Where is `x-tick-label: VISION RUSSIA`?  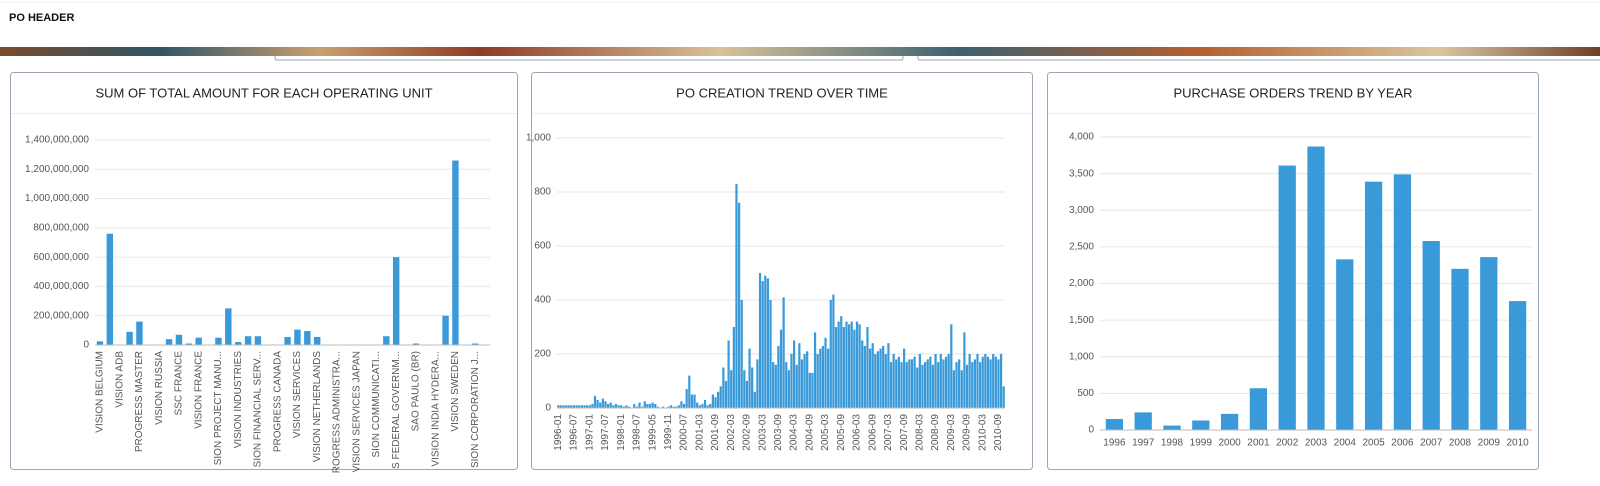
x-tick-label: VISION RUSSIA is located at coordinates (159, 388).